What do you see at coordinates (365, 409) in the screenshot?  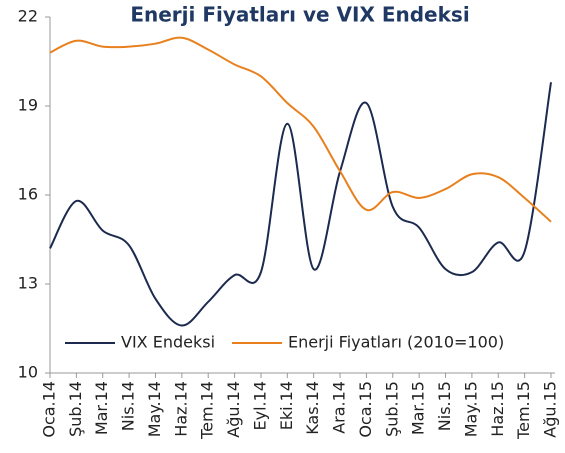 I see `x-tick-label: Oca.15` at bounding box center [365, 409].